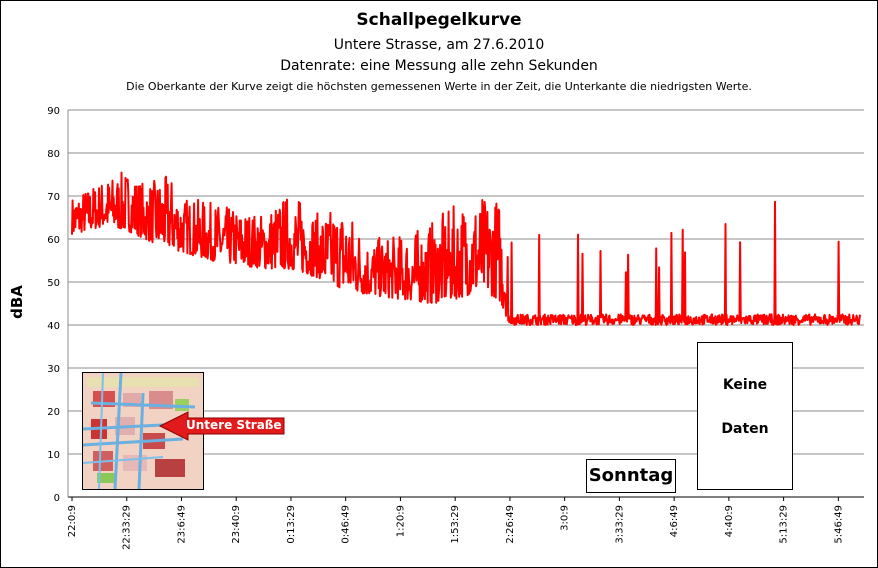  What do you see at coordinates (53, 111) in the screenshot?
I see `y-tick-label: 90` at bounding box center [53, 111].